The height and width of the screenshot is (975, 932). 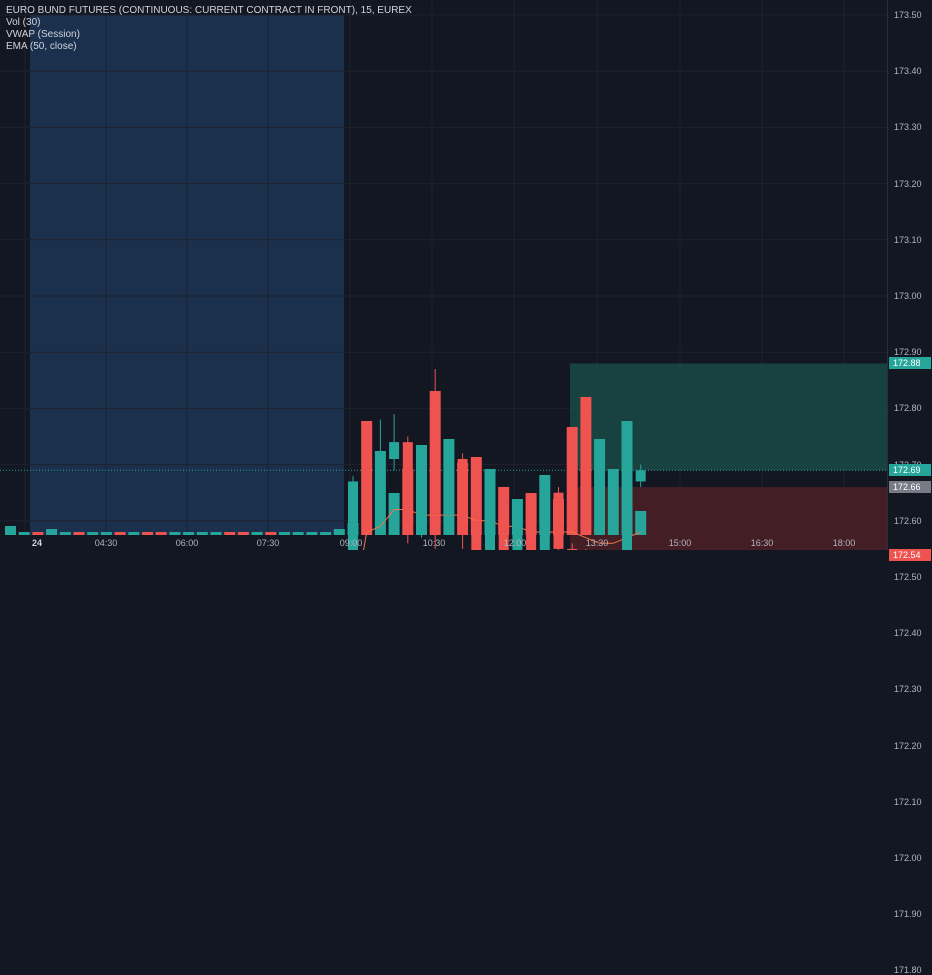 What do you see at coordinates (908, 577) in the screenshot?
I see `price-label: 172.50` at bounding box center [908, 577].